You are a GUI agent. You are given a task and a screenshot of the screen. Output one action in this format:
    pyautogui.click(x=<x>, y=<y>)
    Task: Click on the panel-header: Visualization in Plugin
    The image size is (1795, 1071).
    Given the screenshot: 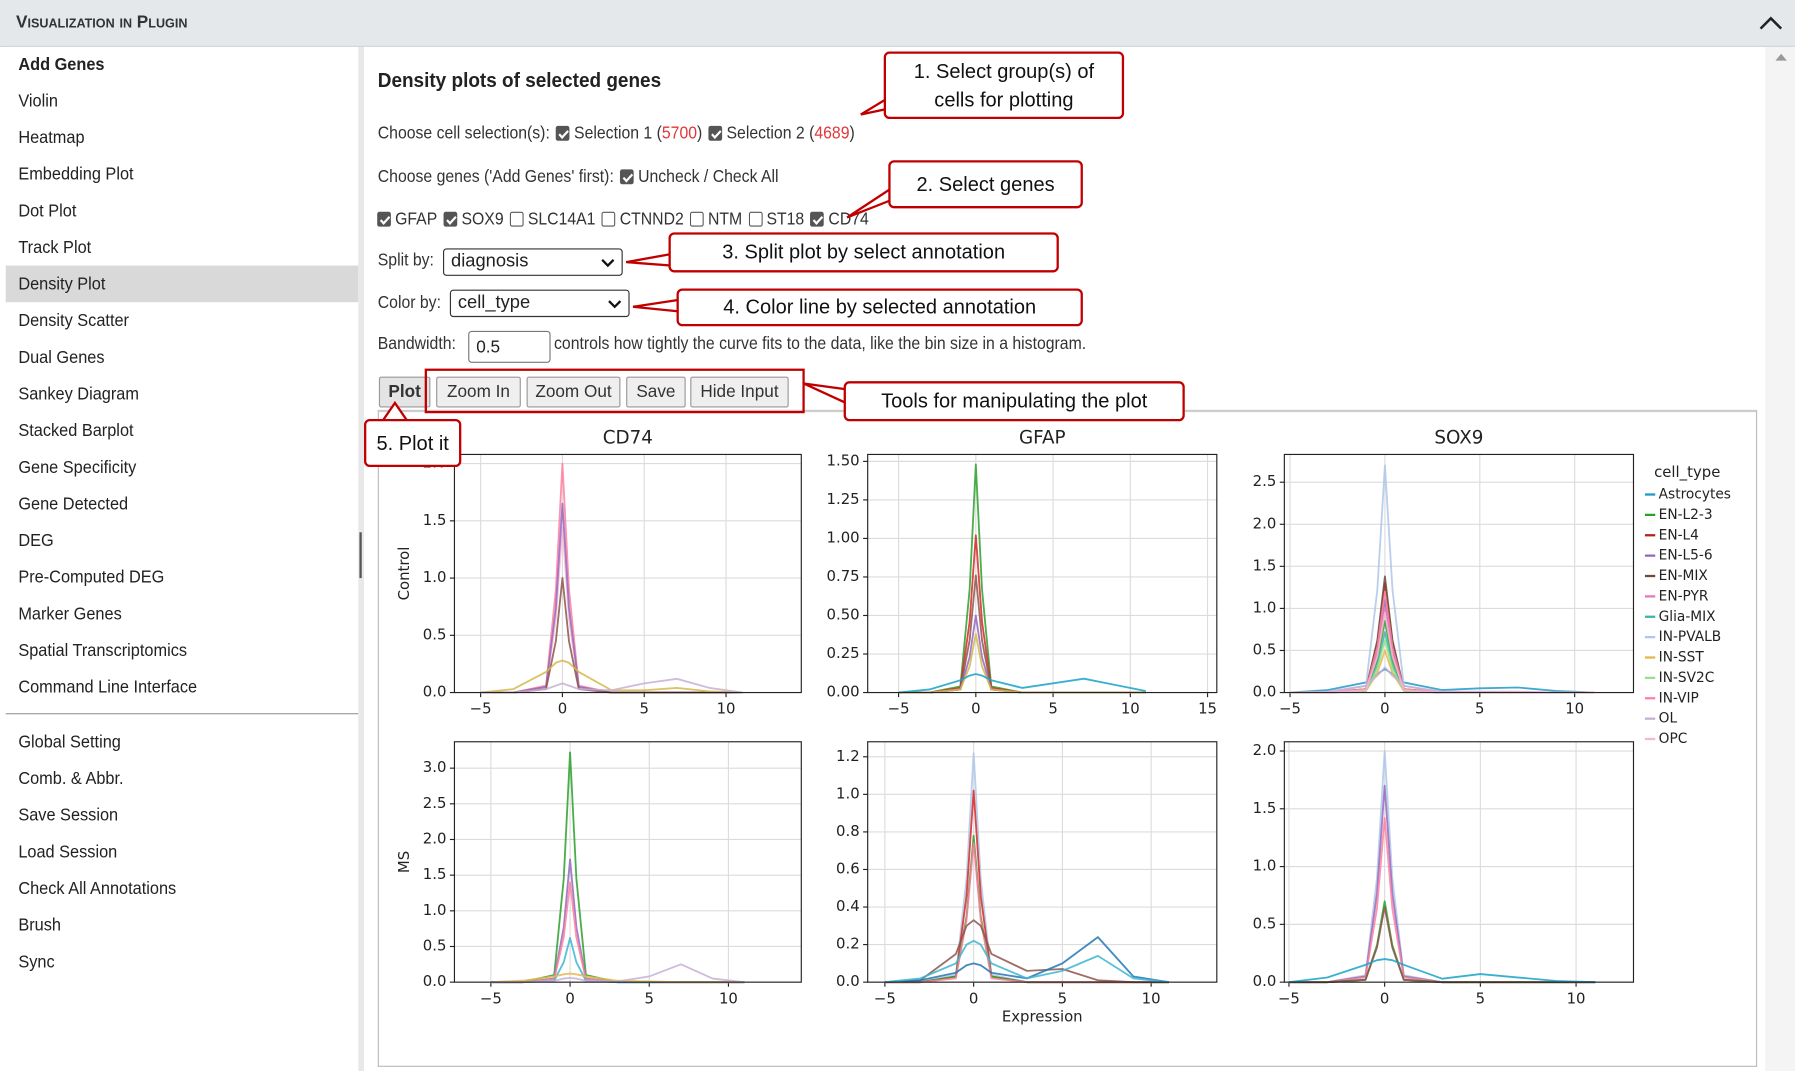 What is the action you would take?
    pyautogui.click(x=897, y=23)
    